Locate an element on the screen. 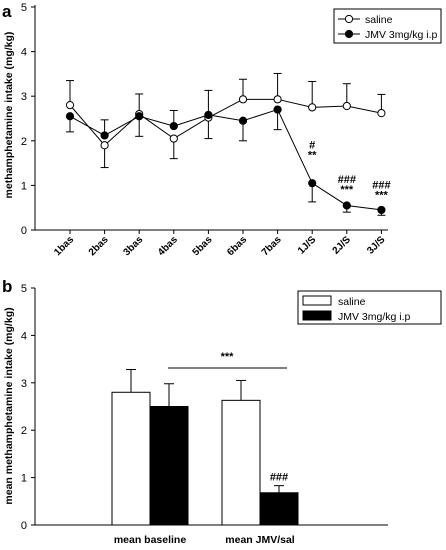  panel-a-x-tick-label: 7bas is located at coordinates (272, 246).